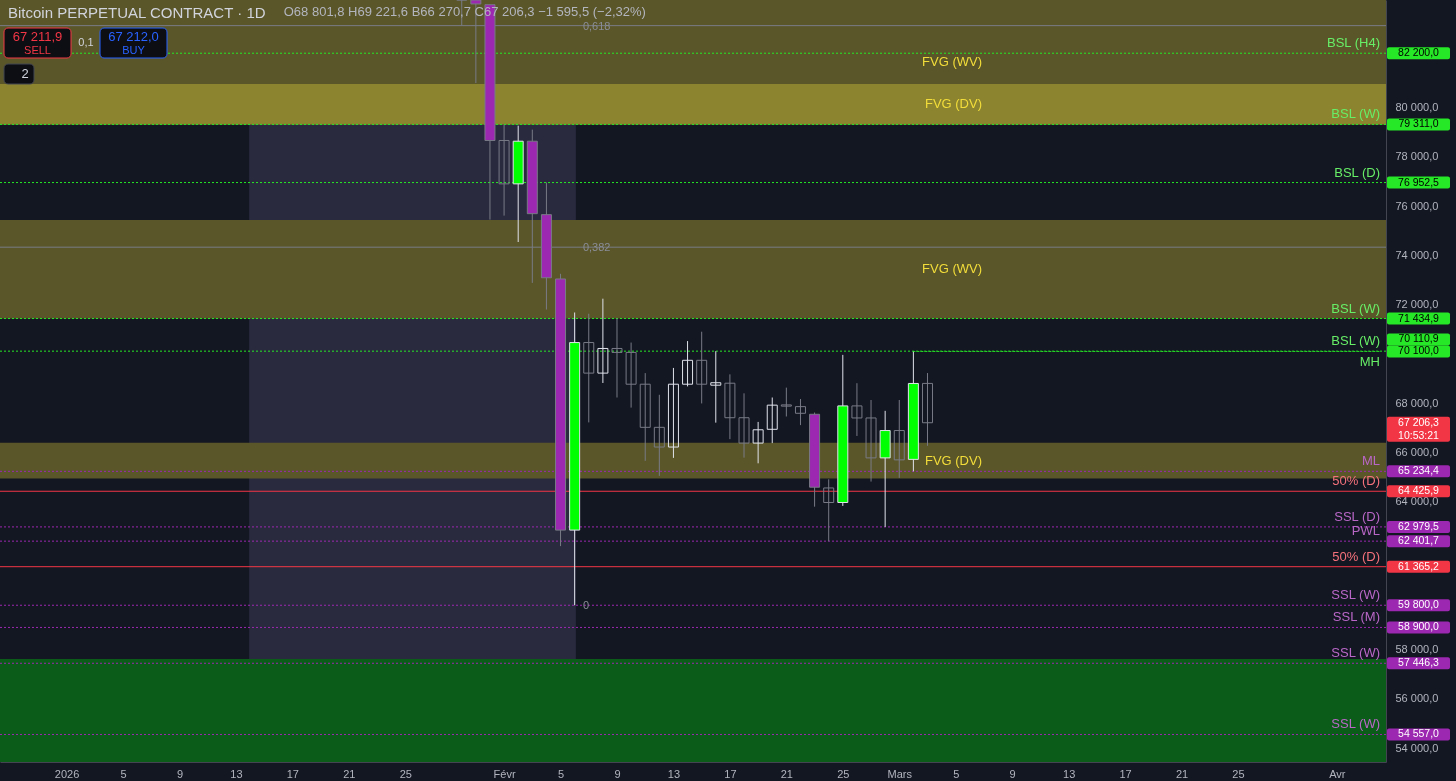 This screenshot has height=781, width=1456. I want to click on data-label: 70 100,0, so click(1419, 350).